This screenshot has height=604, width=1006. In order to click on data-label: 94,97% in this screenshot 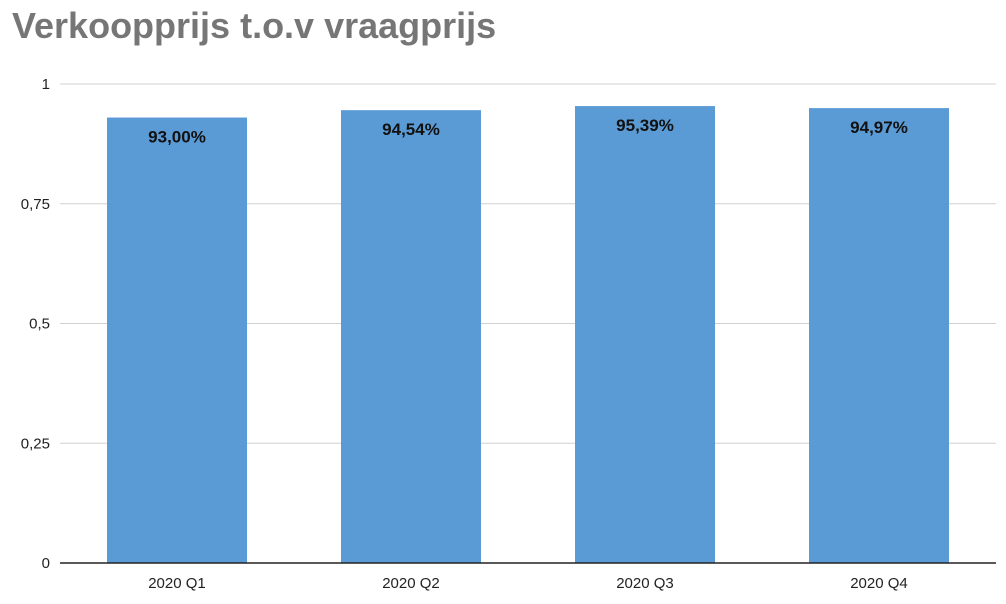, I will do `click(879, 127)`.